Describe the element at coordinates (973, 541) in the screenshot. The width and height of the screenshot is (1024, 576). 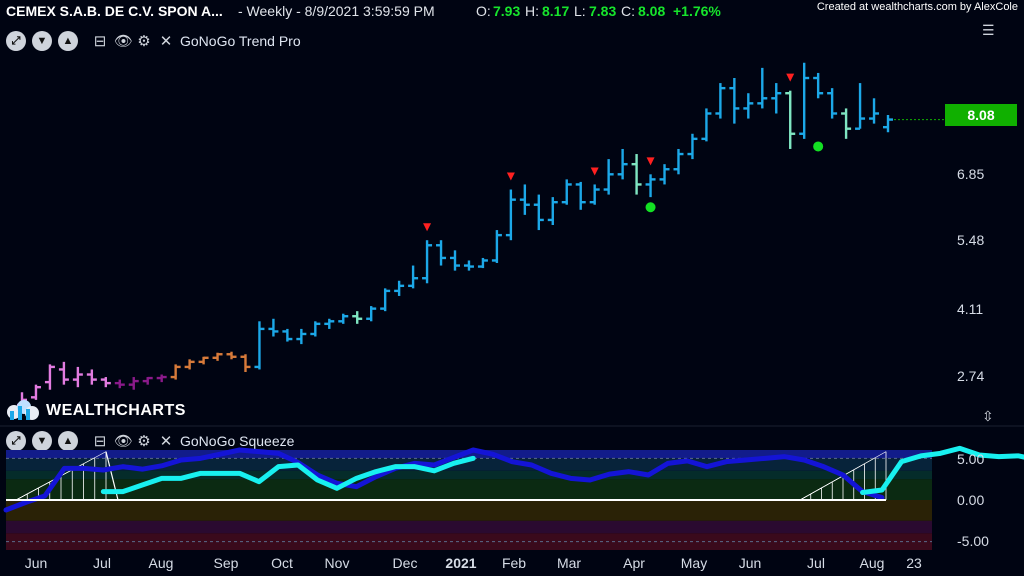
I see `osc-y-tick-label: -5.00` at that location.